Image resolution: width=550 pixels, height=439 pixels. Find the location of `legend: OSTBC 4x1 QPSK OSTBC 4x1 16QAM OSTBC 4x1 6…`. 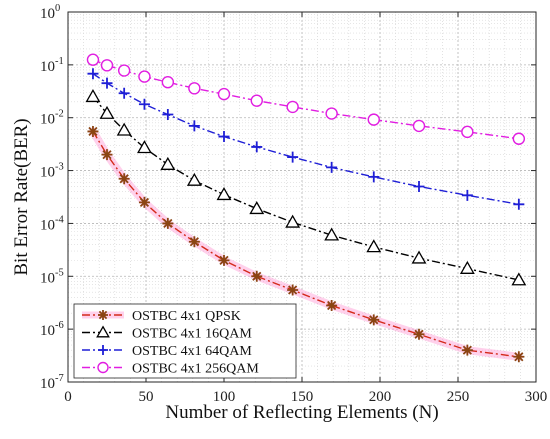

legend: OSTBC 4x1 QPSK OSTBC 4x1 16QAM OSTBC 4x1 6… is located at coordinates (185, 341).